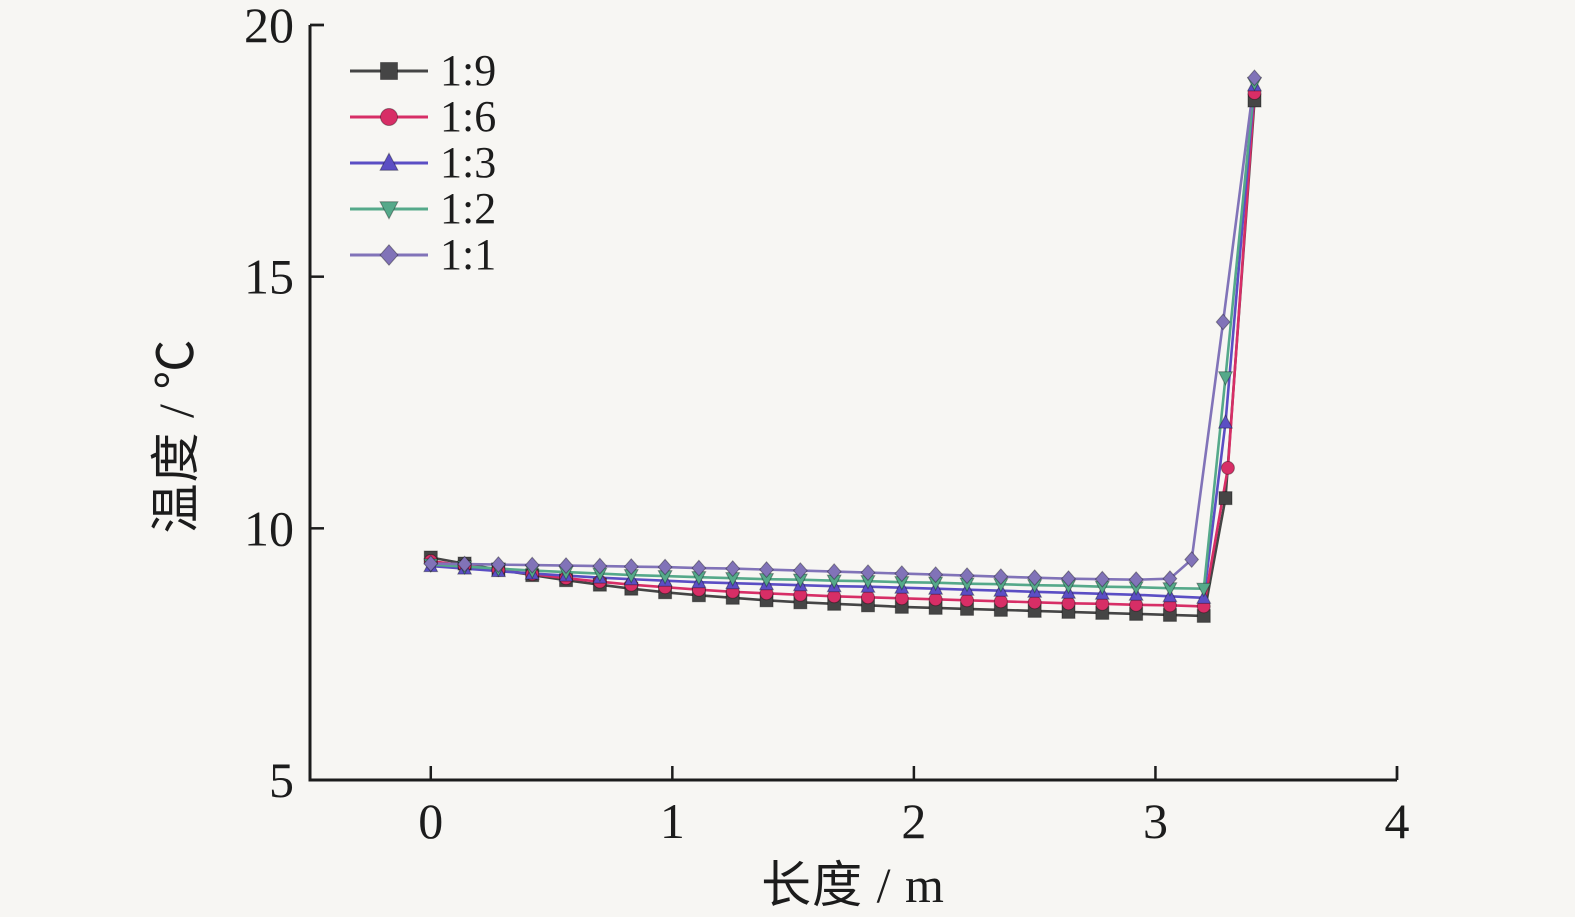 Image resolution: width=1575 pixels, height=917 pixels. Describe the element at coordinates (468, 254) in the screenshot. I see `legend-label: 1:1` at that location.